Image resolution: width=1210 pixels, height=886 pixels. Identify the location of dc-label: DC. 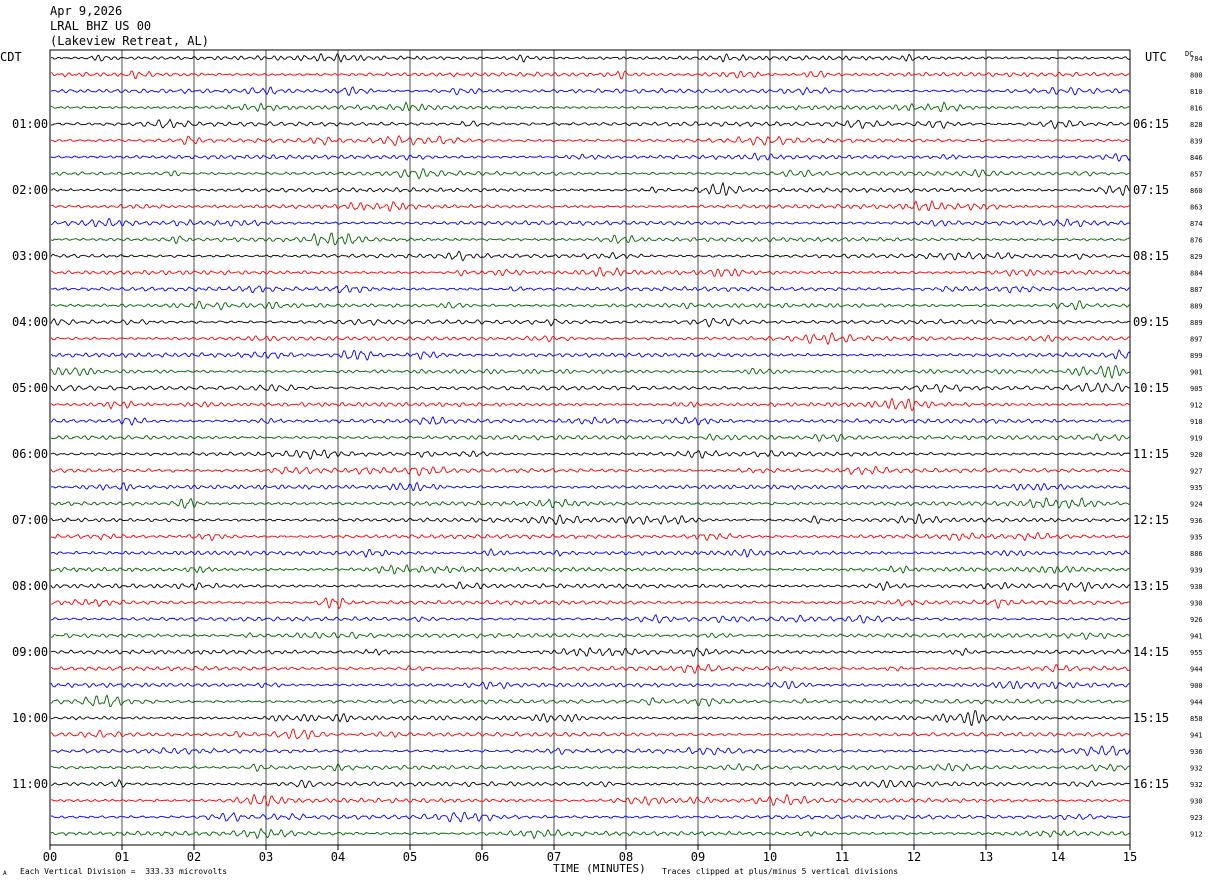
(1189, 54).